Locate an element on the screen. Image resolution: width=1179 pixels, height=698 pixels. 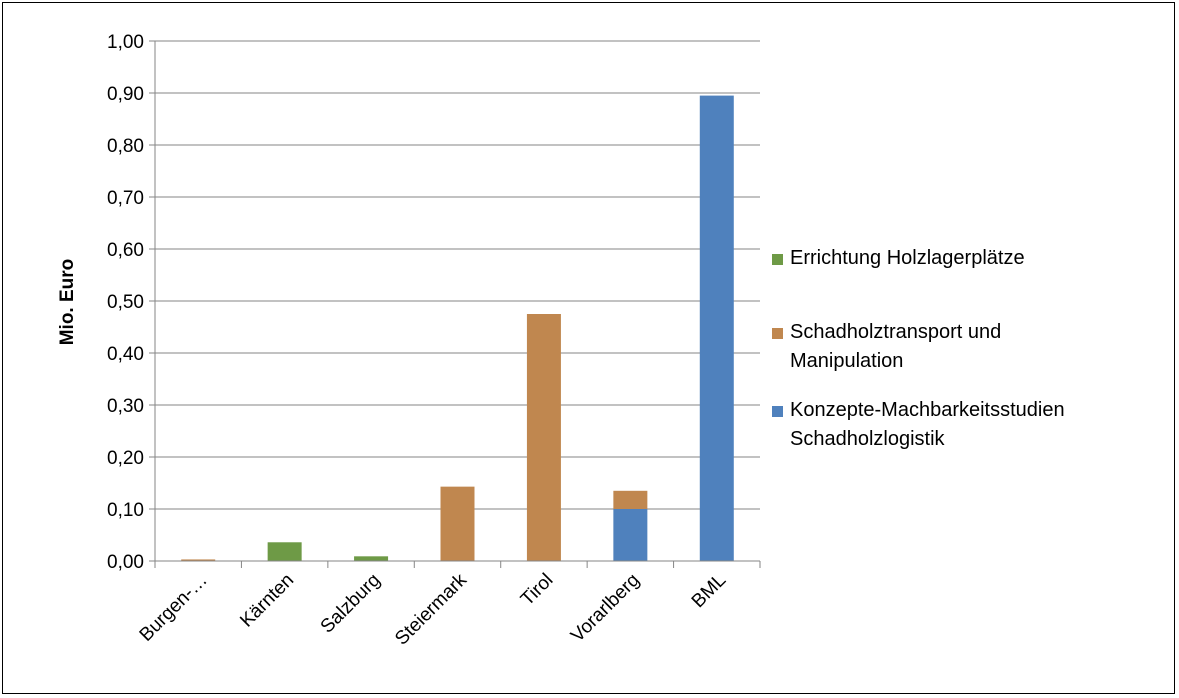
y-tick-label: 0,10 is located at coordinates (125, 510).